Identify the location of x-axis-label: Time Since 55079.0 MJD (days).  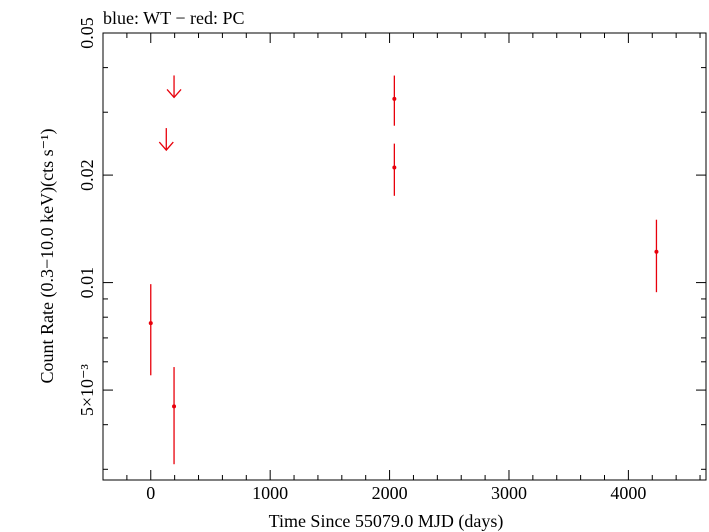
(386, 521).